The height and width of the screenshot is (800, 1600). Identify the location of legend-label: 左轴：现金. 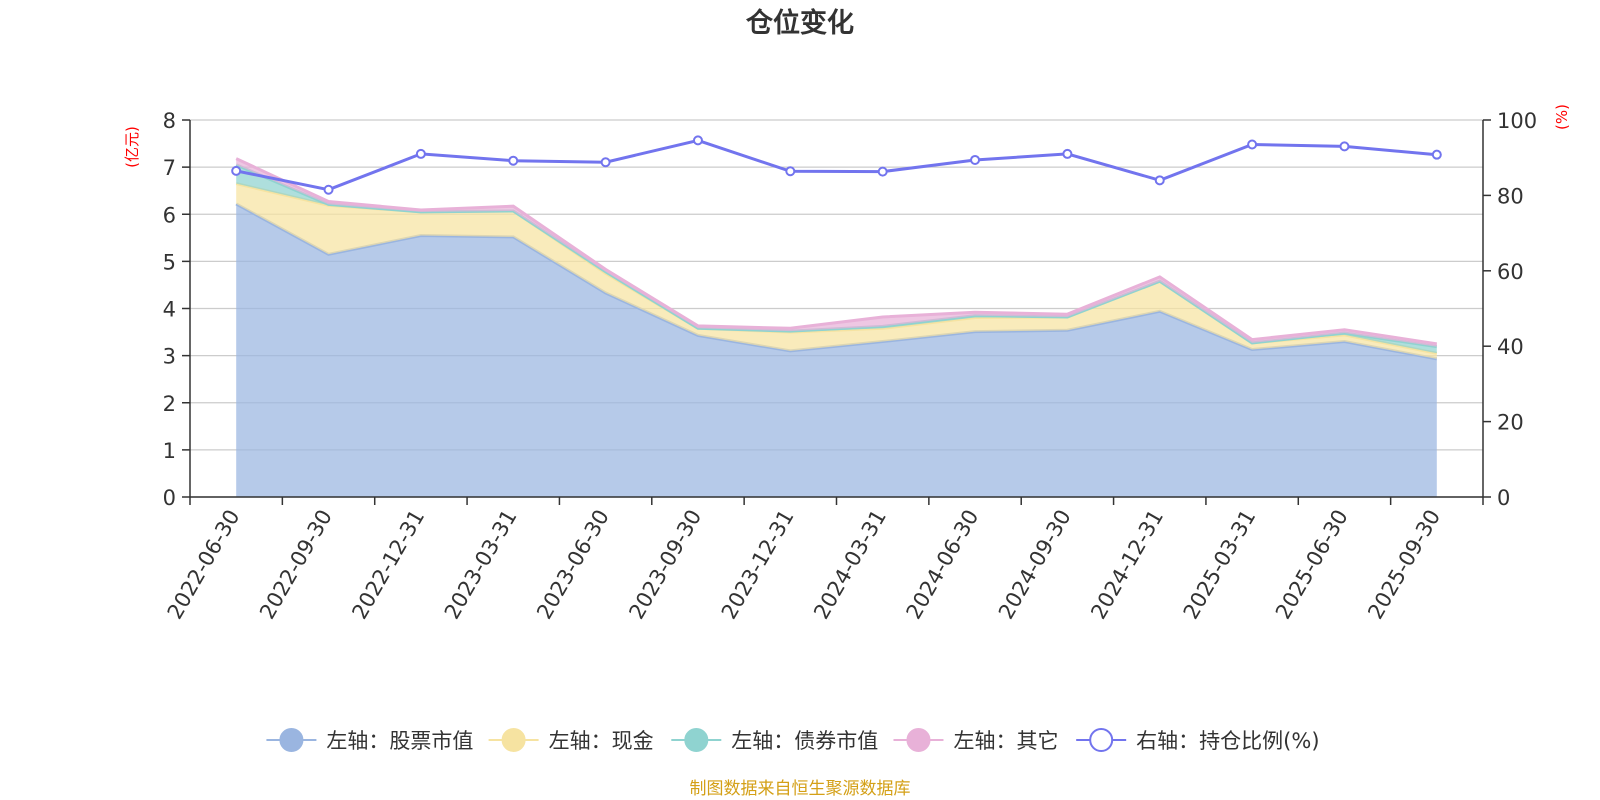
(601, 741).